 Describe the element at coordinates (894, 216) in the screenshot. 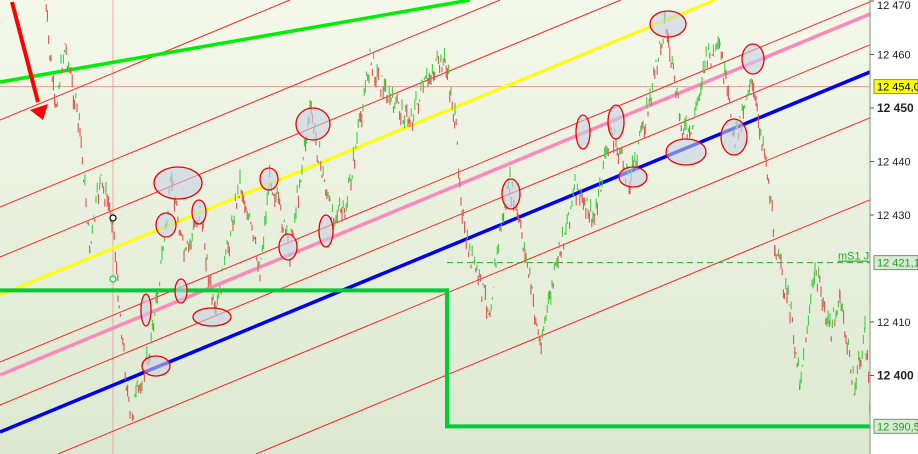

I see `y-tick-label: 12 430` at that location.